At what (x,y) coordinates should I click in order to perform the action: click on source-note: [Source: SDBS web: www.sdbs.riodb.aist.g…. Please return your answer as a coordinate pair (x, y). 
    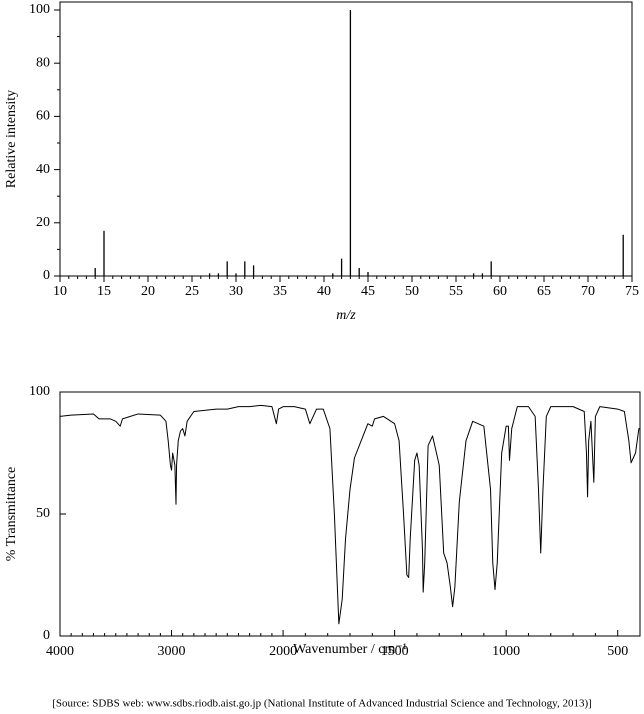
    Looking at the image, I should click on (322, 704).